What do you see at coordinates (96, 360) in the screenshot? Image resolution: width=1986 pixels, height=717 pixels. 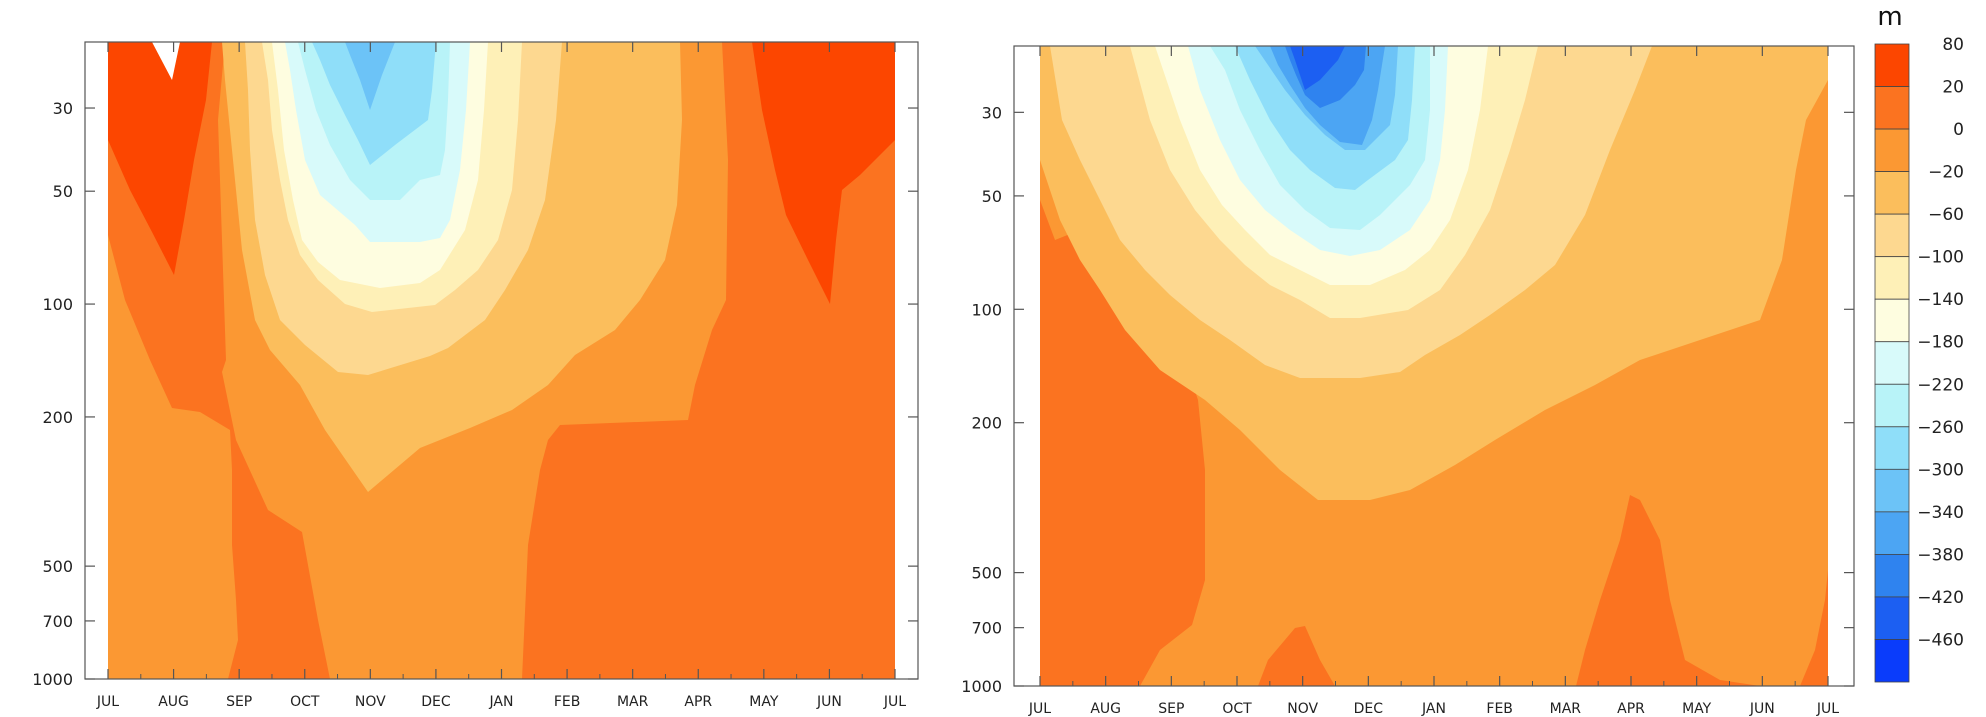 I see `left-margin-west` at bounding box center [96, 360].